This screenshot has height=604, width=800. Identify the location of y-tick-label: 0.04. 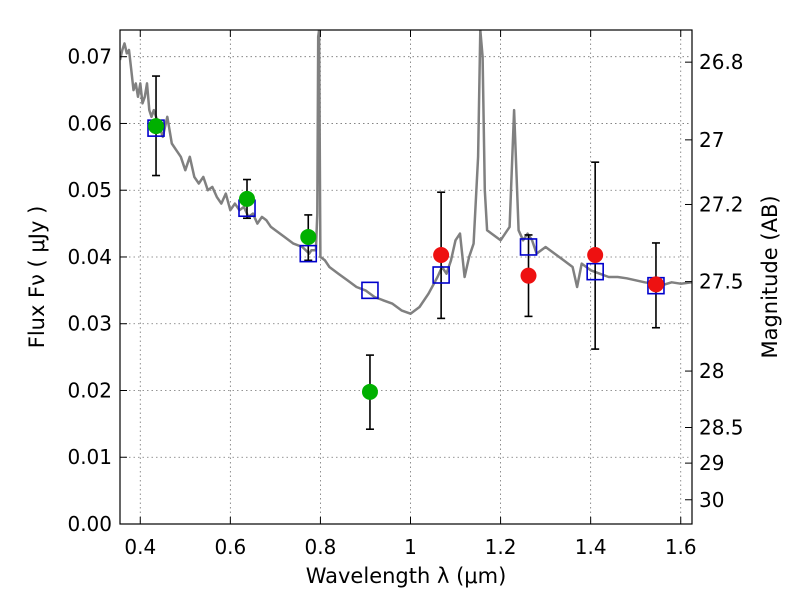
(89, 257).